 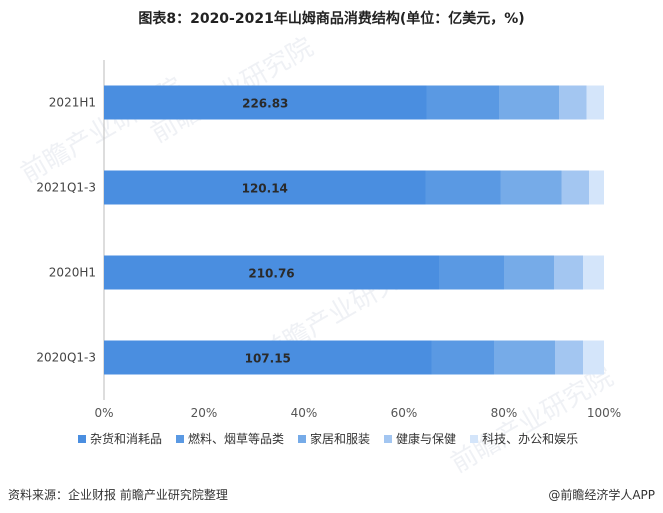 What do you see at coordinates (304, 413) in the screenshot?
I see `x-tick-label: 40%` at bounding box center [304, 413].